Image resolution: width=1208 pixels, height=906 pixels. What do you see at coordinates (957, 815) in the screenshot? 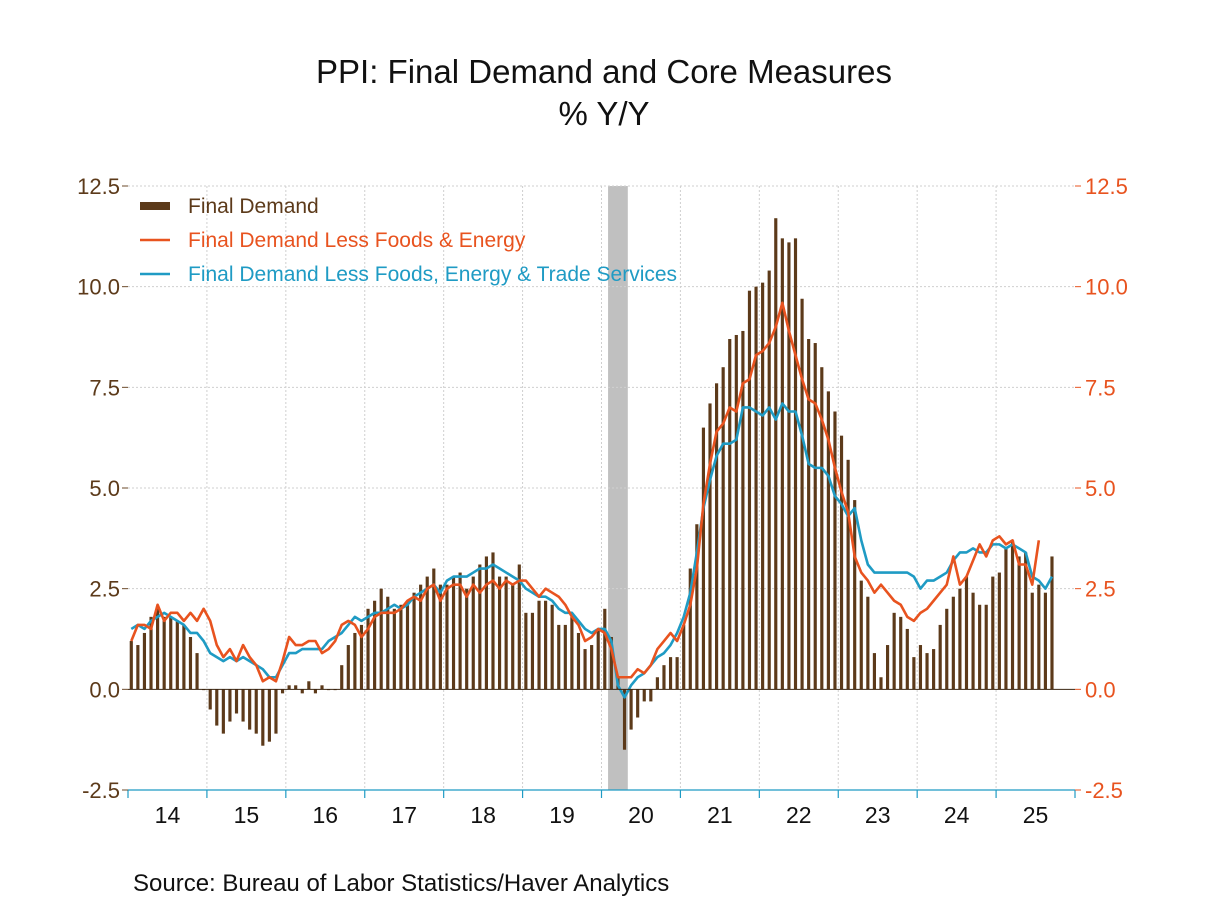
I see `x-tick-label: 24` at bounding box center [957, 815].